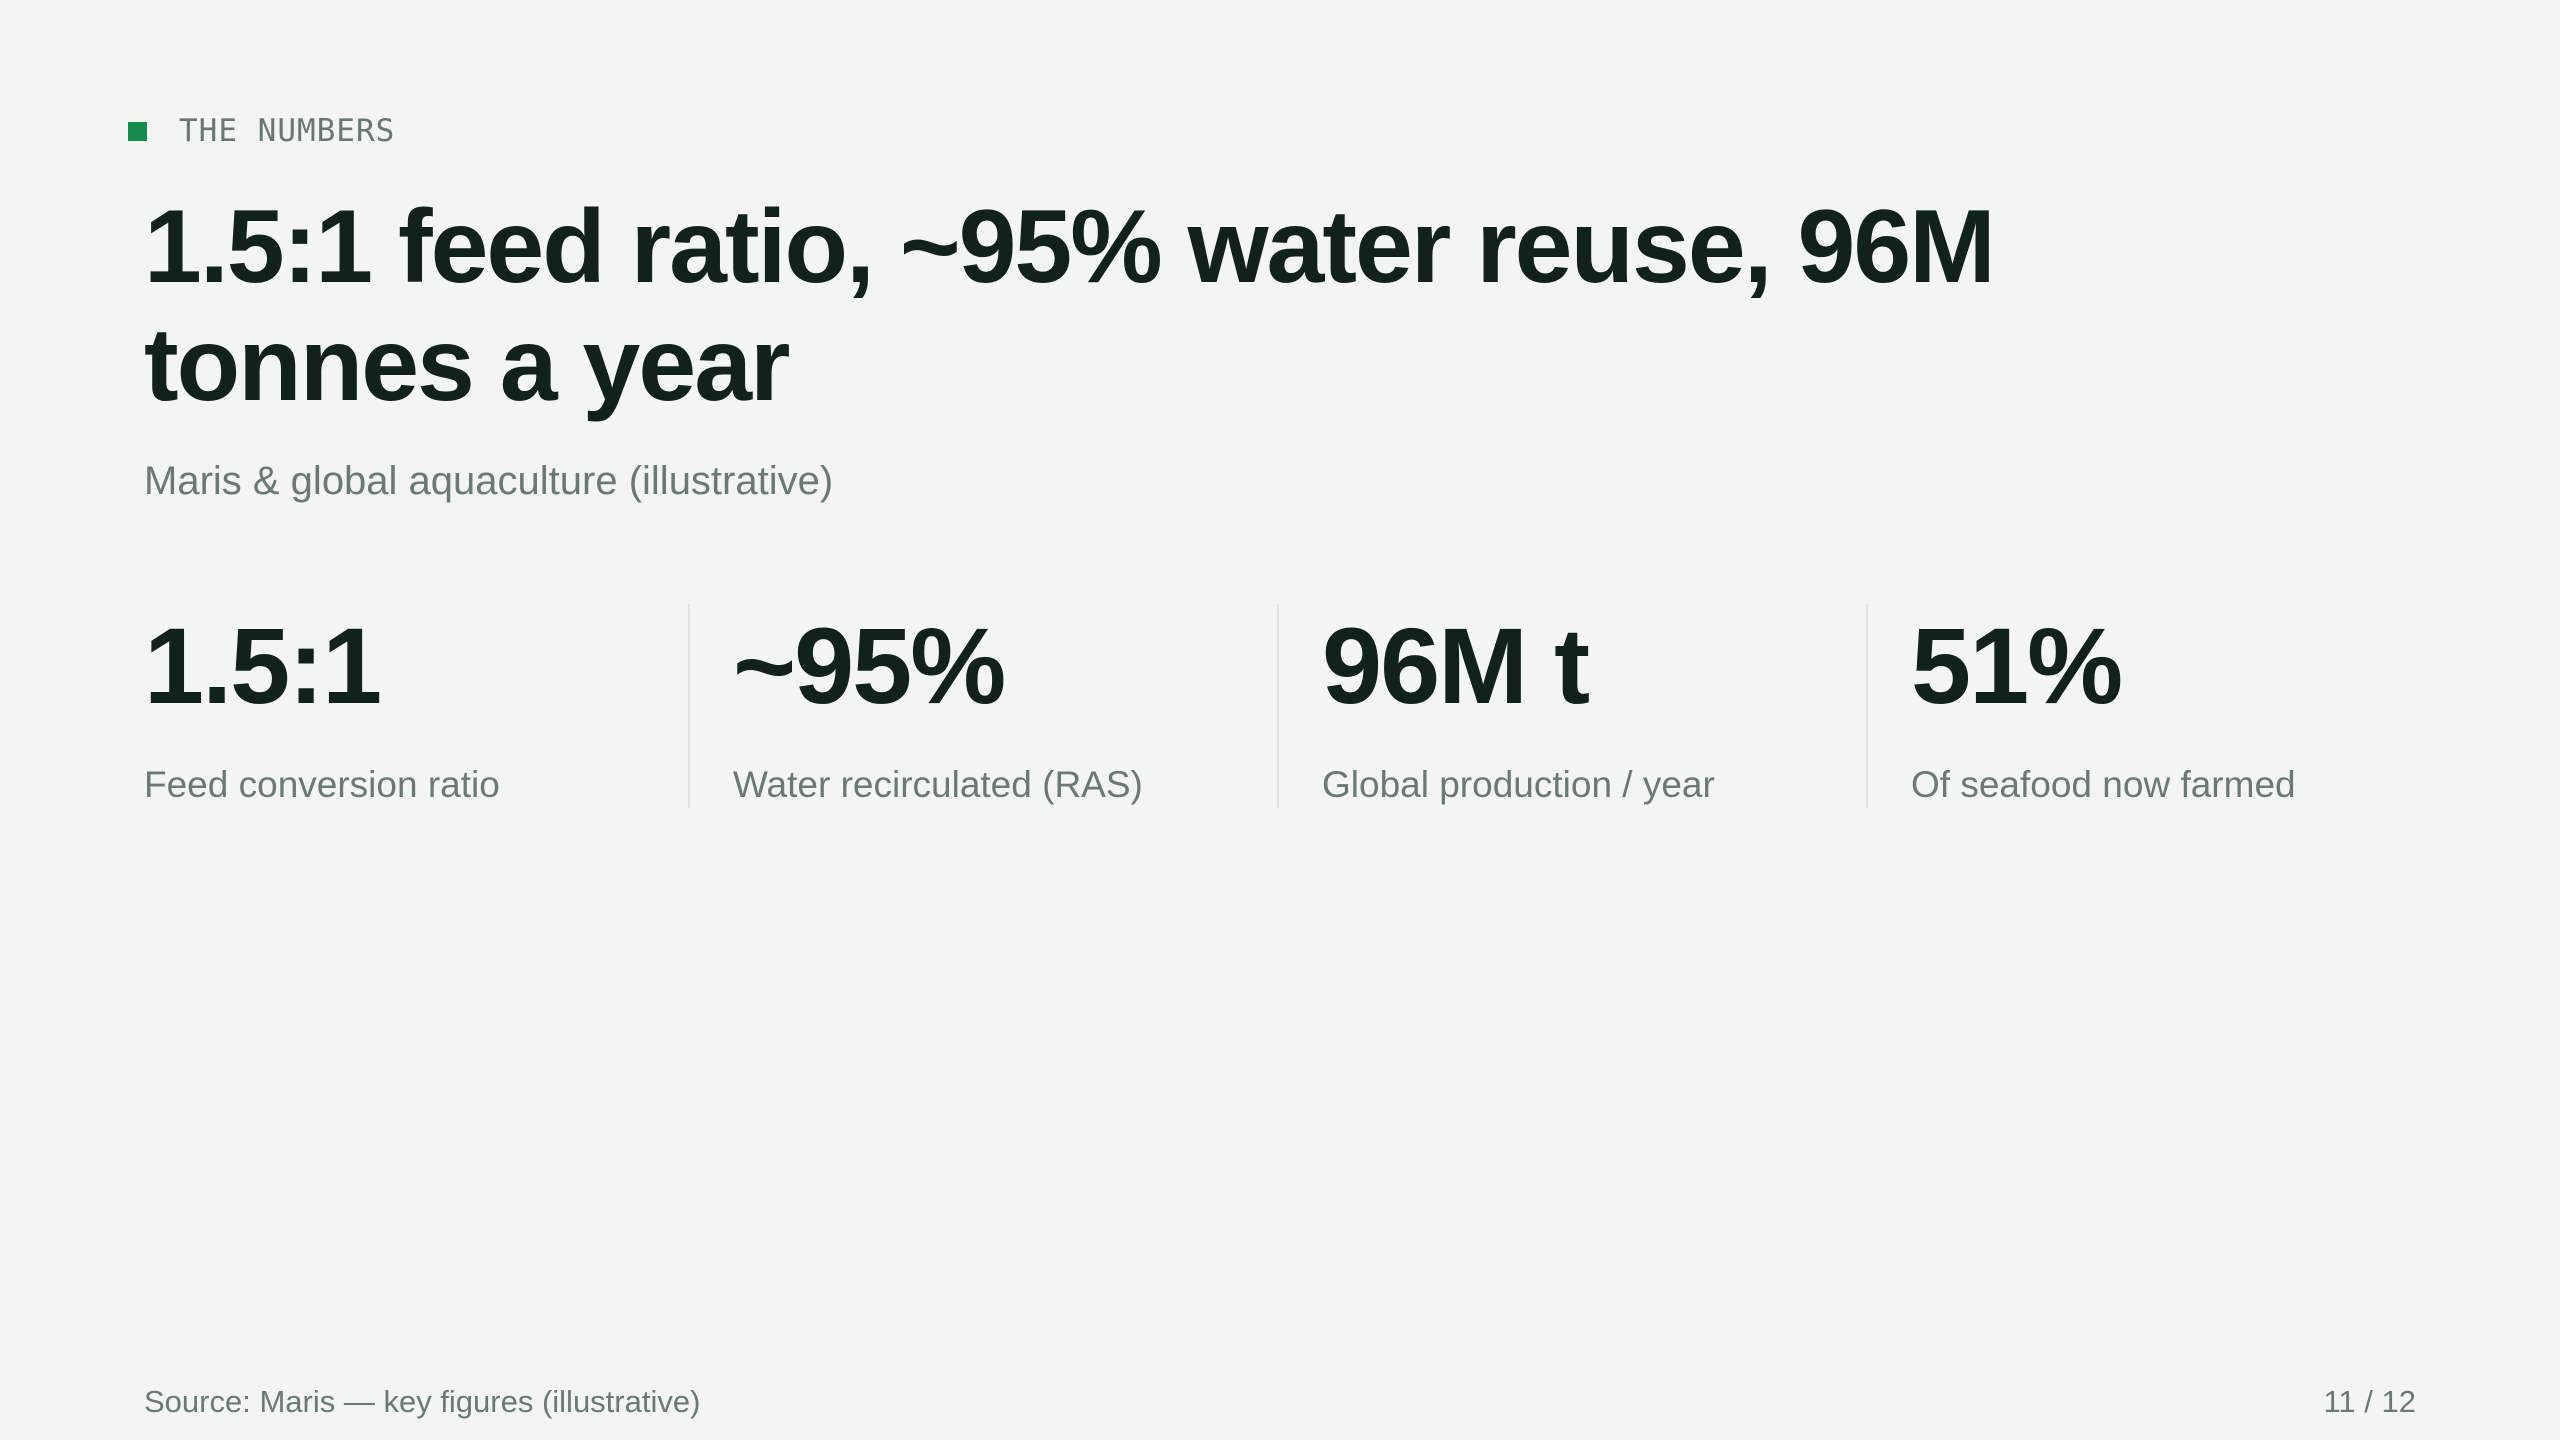 This screenshot has height=1440, width=2560. I want to click on kicker-label: THE NUMBERS, so click(287, 131).